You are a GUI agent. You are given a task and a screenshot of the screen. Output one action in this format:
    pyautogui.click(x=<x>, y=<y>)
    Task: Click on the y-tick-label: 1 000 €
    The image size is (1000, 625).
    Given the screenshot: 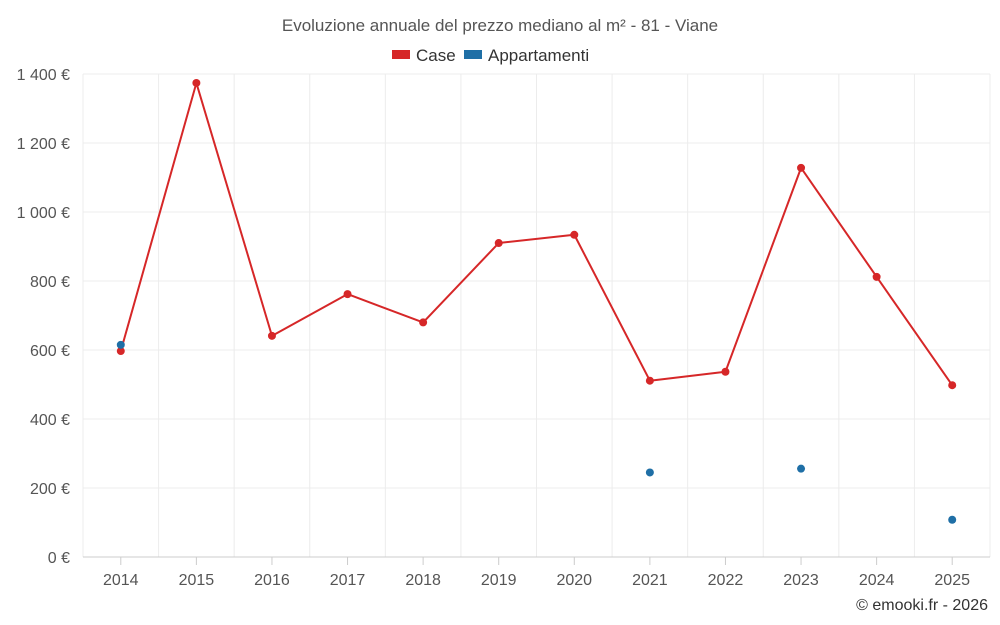 What is the action you would take?
    pyautogui.click(x=43, y=213)
    